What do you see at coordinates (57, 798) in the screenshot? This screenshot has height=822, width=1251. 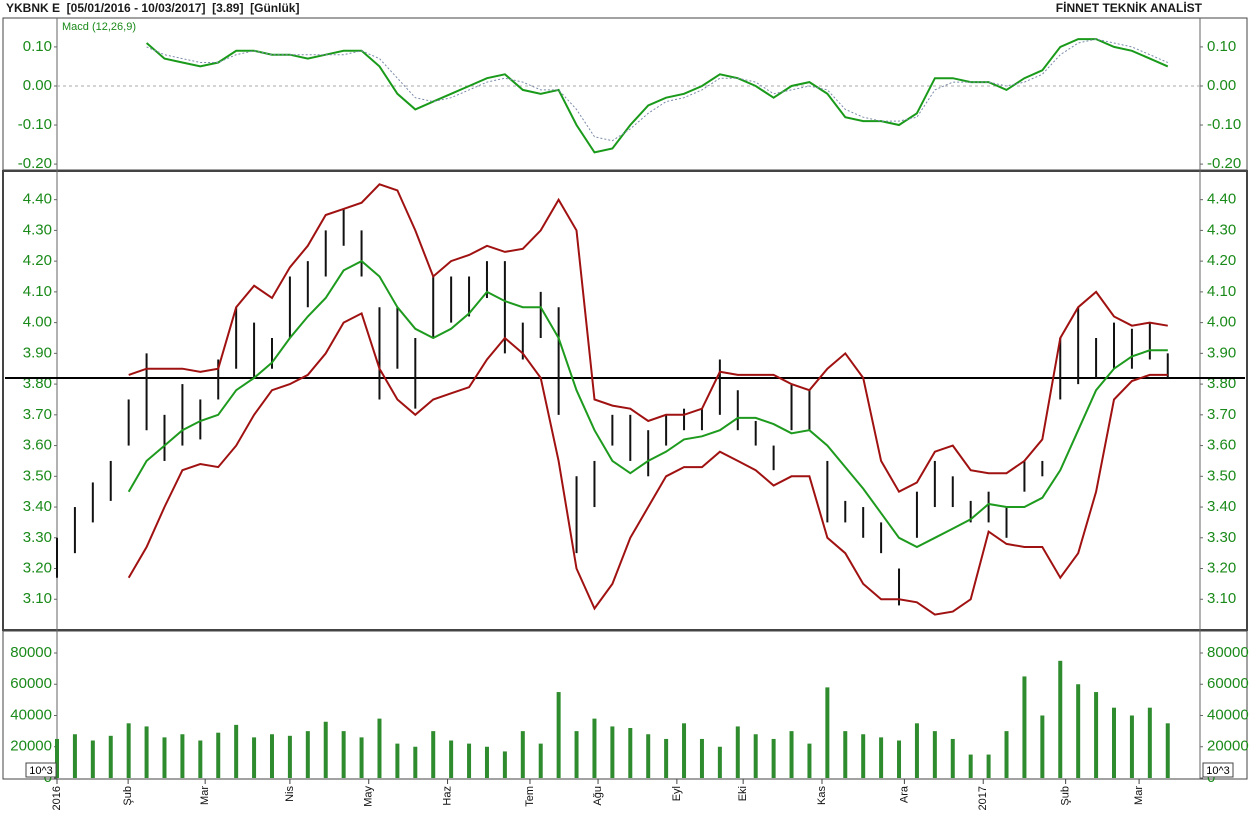 I see `x-tick-label: 2016` at bounding box center [57, 798].